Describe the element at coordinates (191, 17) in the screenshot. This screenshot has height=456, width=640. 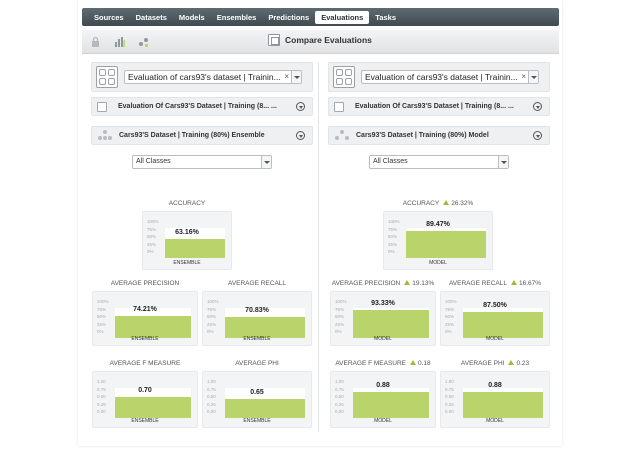
I see `tab-models: Models` at that location.